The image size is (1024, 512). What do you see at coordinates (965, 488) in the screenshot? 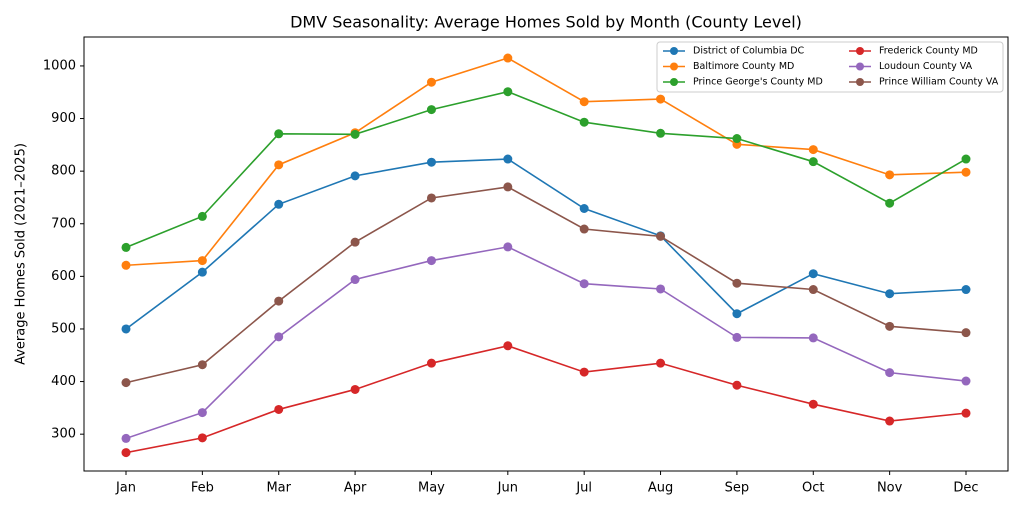
I see `x-tick-label: Dec` at bounding box center [965, 488].